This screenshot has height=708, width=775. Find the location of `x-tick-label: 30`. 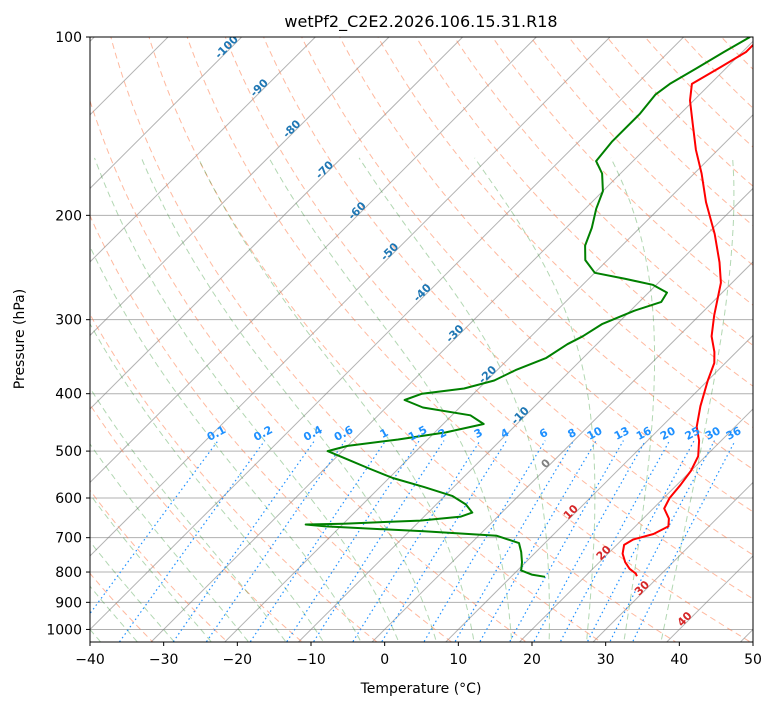

x-tick-label: 30 is located at coordinates (606, 660).